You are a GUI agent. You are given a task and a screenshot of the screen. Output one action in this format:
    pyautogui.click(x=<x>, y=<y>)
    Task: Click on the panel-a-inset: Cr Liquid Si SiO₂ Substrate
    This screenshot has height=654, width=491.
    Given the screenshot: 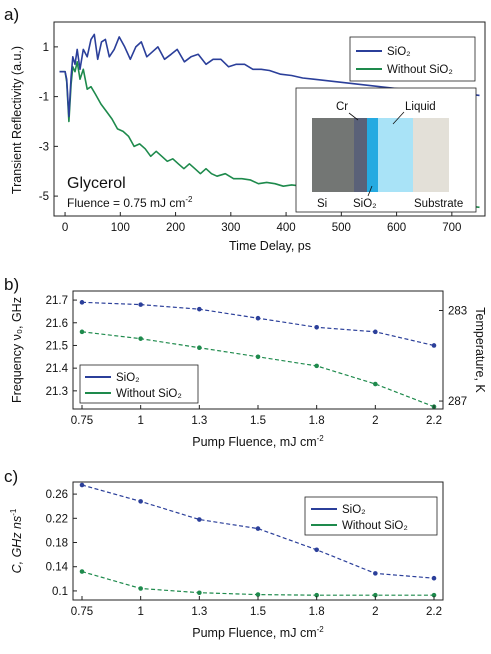 What is the action you would take?
    pyautogui.click(x=386, y=150)
    